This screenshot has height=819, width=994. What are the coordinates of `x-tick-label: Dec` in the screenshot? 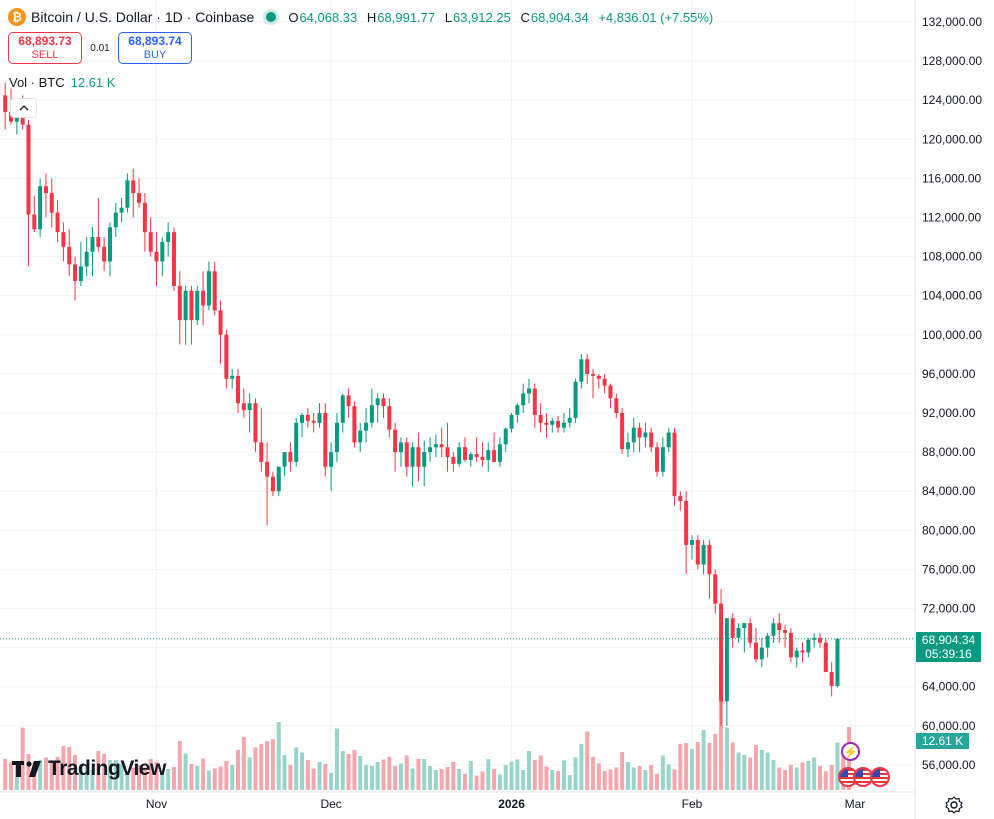 It's located at (330, 804).